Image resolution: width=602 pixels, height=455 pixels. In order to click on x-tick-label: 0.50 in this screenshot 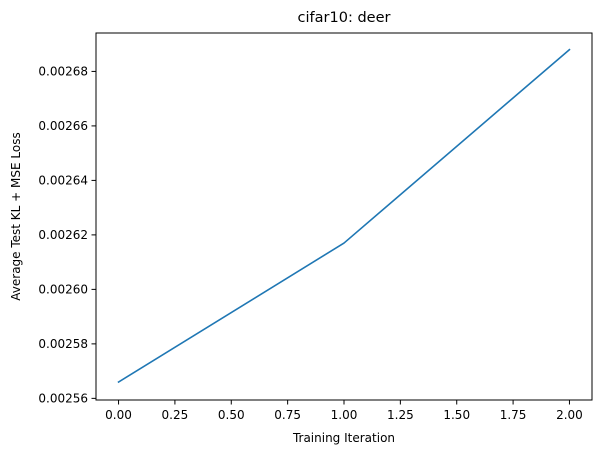, I will do `click(231, 415)`.